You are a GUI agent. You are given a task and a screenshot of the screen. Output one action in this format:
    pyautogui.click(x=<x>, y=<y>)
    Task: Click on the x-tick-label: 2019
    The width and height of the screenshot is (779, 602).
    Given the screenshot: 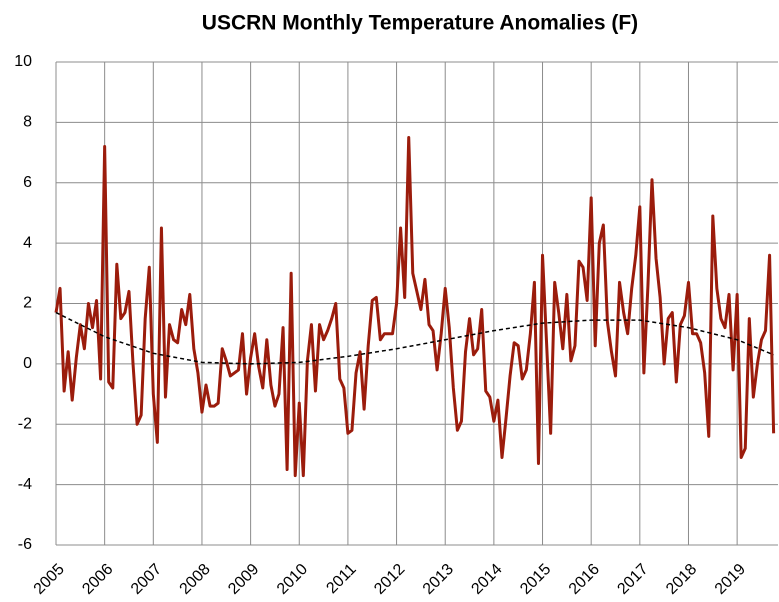 What is the action you would take?
    pyautogui.click(x=730, y=579)
    